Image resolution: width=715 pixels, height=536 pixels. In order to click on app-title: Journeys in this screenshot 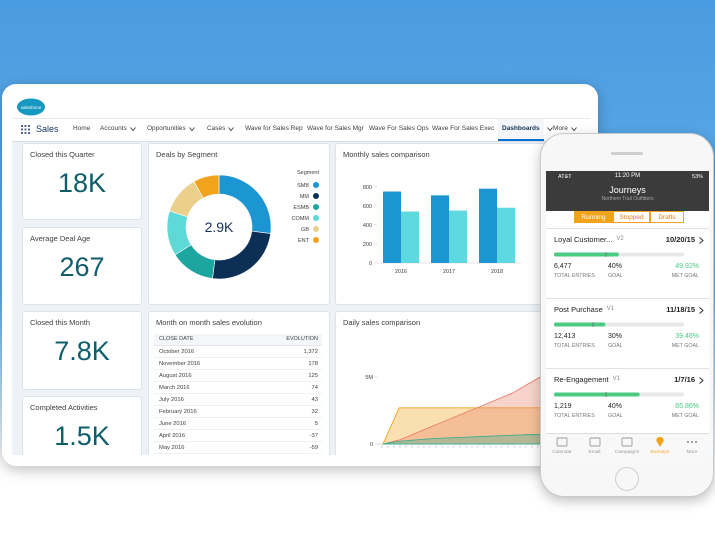, I will do `click(627, 190)`.